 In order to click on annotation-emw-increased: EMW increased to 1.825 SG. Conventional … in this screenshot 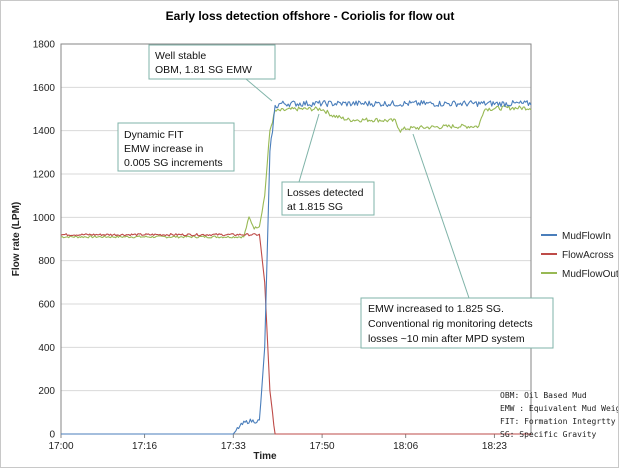, I will do `click(457, 241)`.